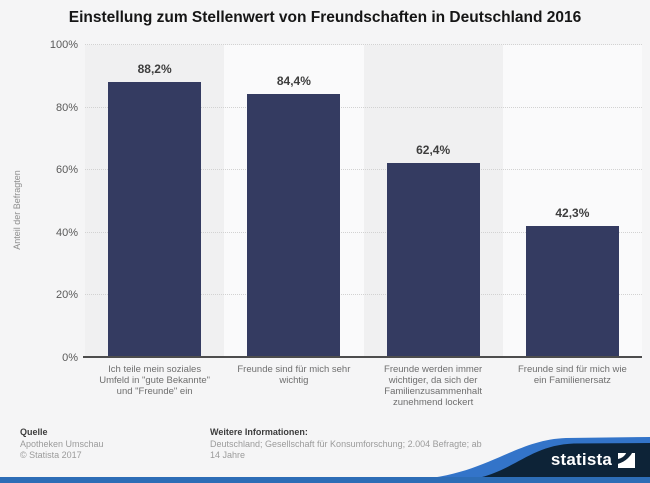 Image resolution: width=650 pixels, height=483 pixels. What do you see at coordinates (259, 432) in the screenshot?
I see `further-info-heading: Weitere Informationen:` at bounding box center [259, 432].